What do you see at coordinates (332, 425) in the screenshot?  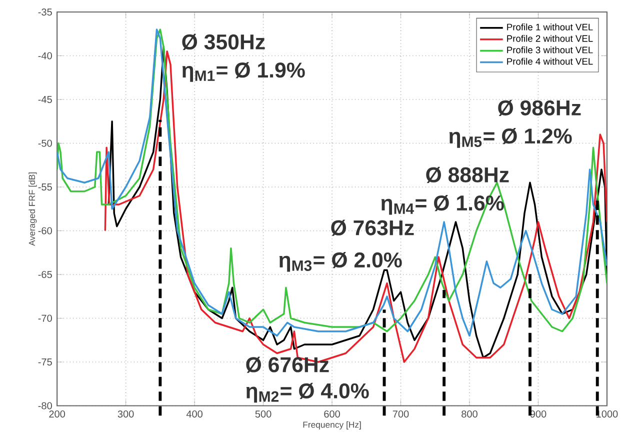 I see `x-axis-title: Frequency [Hz]` at bounding box center [332, 425].